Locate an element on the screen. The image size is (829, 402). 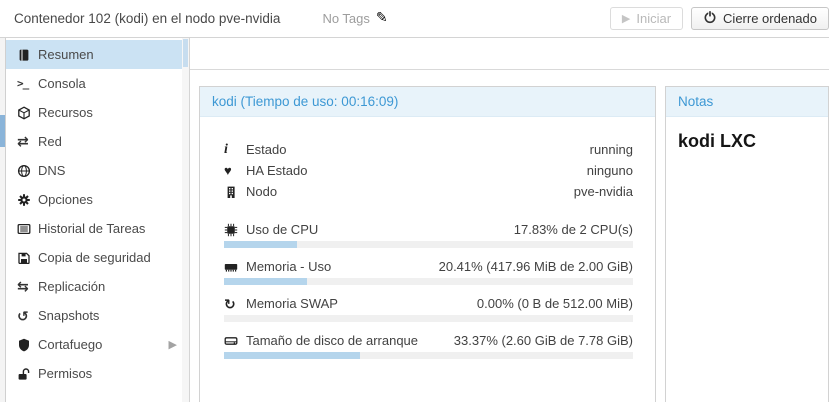
sidebar-item-cortafuego: Cortafuego ▶ is located at coordinates (97, 344).